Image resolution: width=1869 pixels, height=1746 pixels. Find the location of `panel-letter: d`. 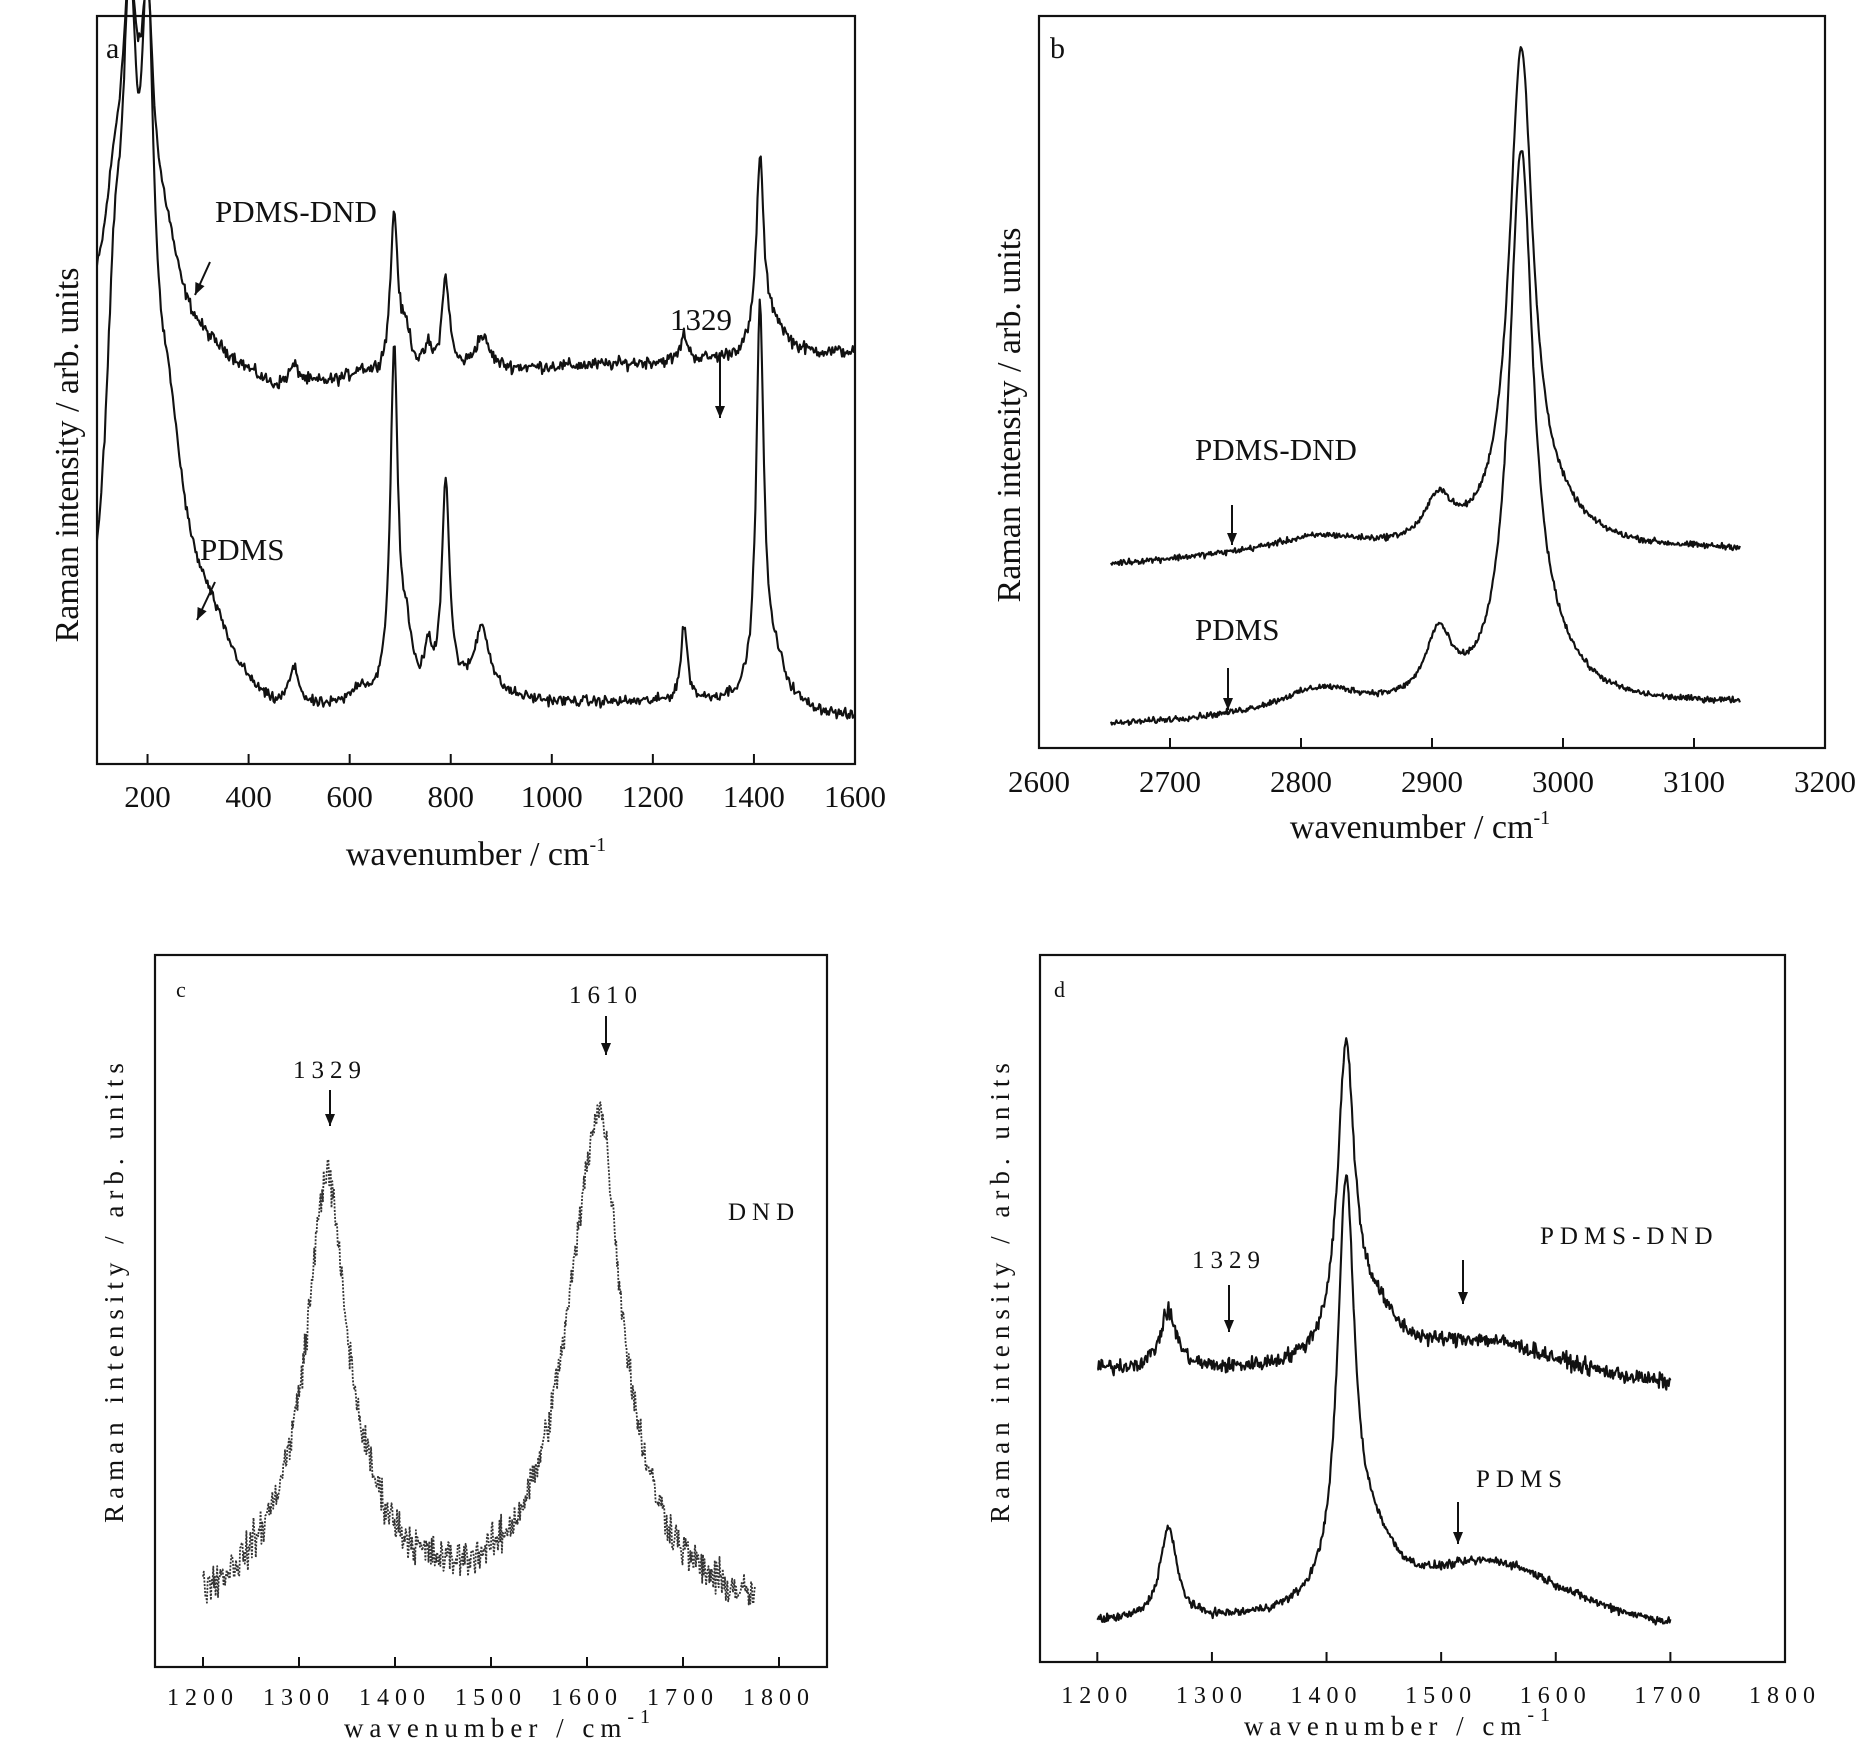

panel-letter: d is located at coordinates (1059, 989).